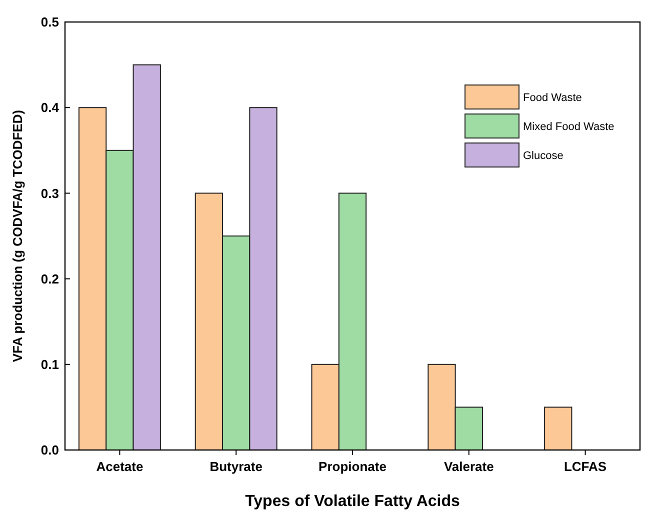  What do you see at coordinates (120, 466) in the screenshot?
I see `x-tick-label: Acetate` at bounding box center [120, 466].